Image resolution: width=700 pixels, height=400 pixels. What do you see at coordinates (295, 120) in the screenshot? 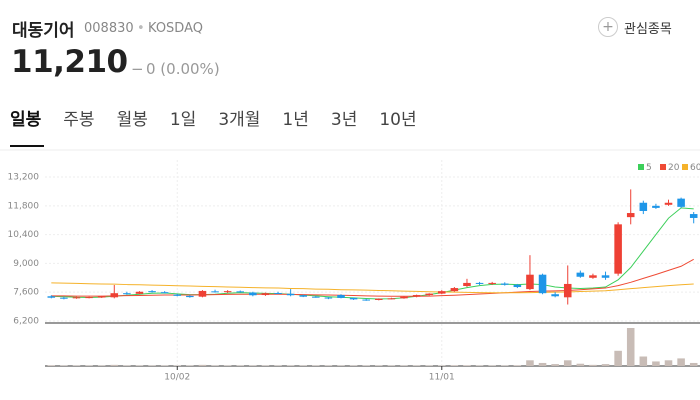
I see `tab: 1년` at bounding box center [295, 120].